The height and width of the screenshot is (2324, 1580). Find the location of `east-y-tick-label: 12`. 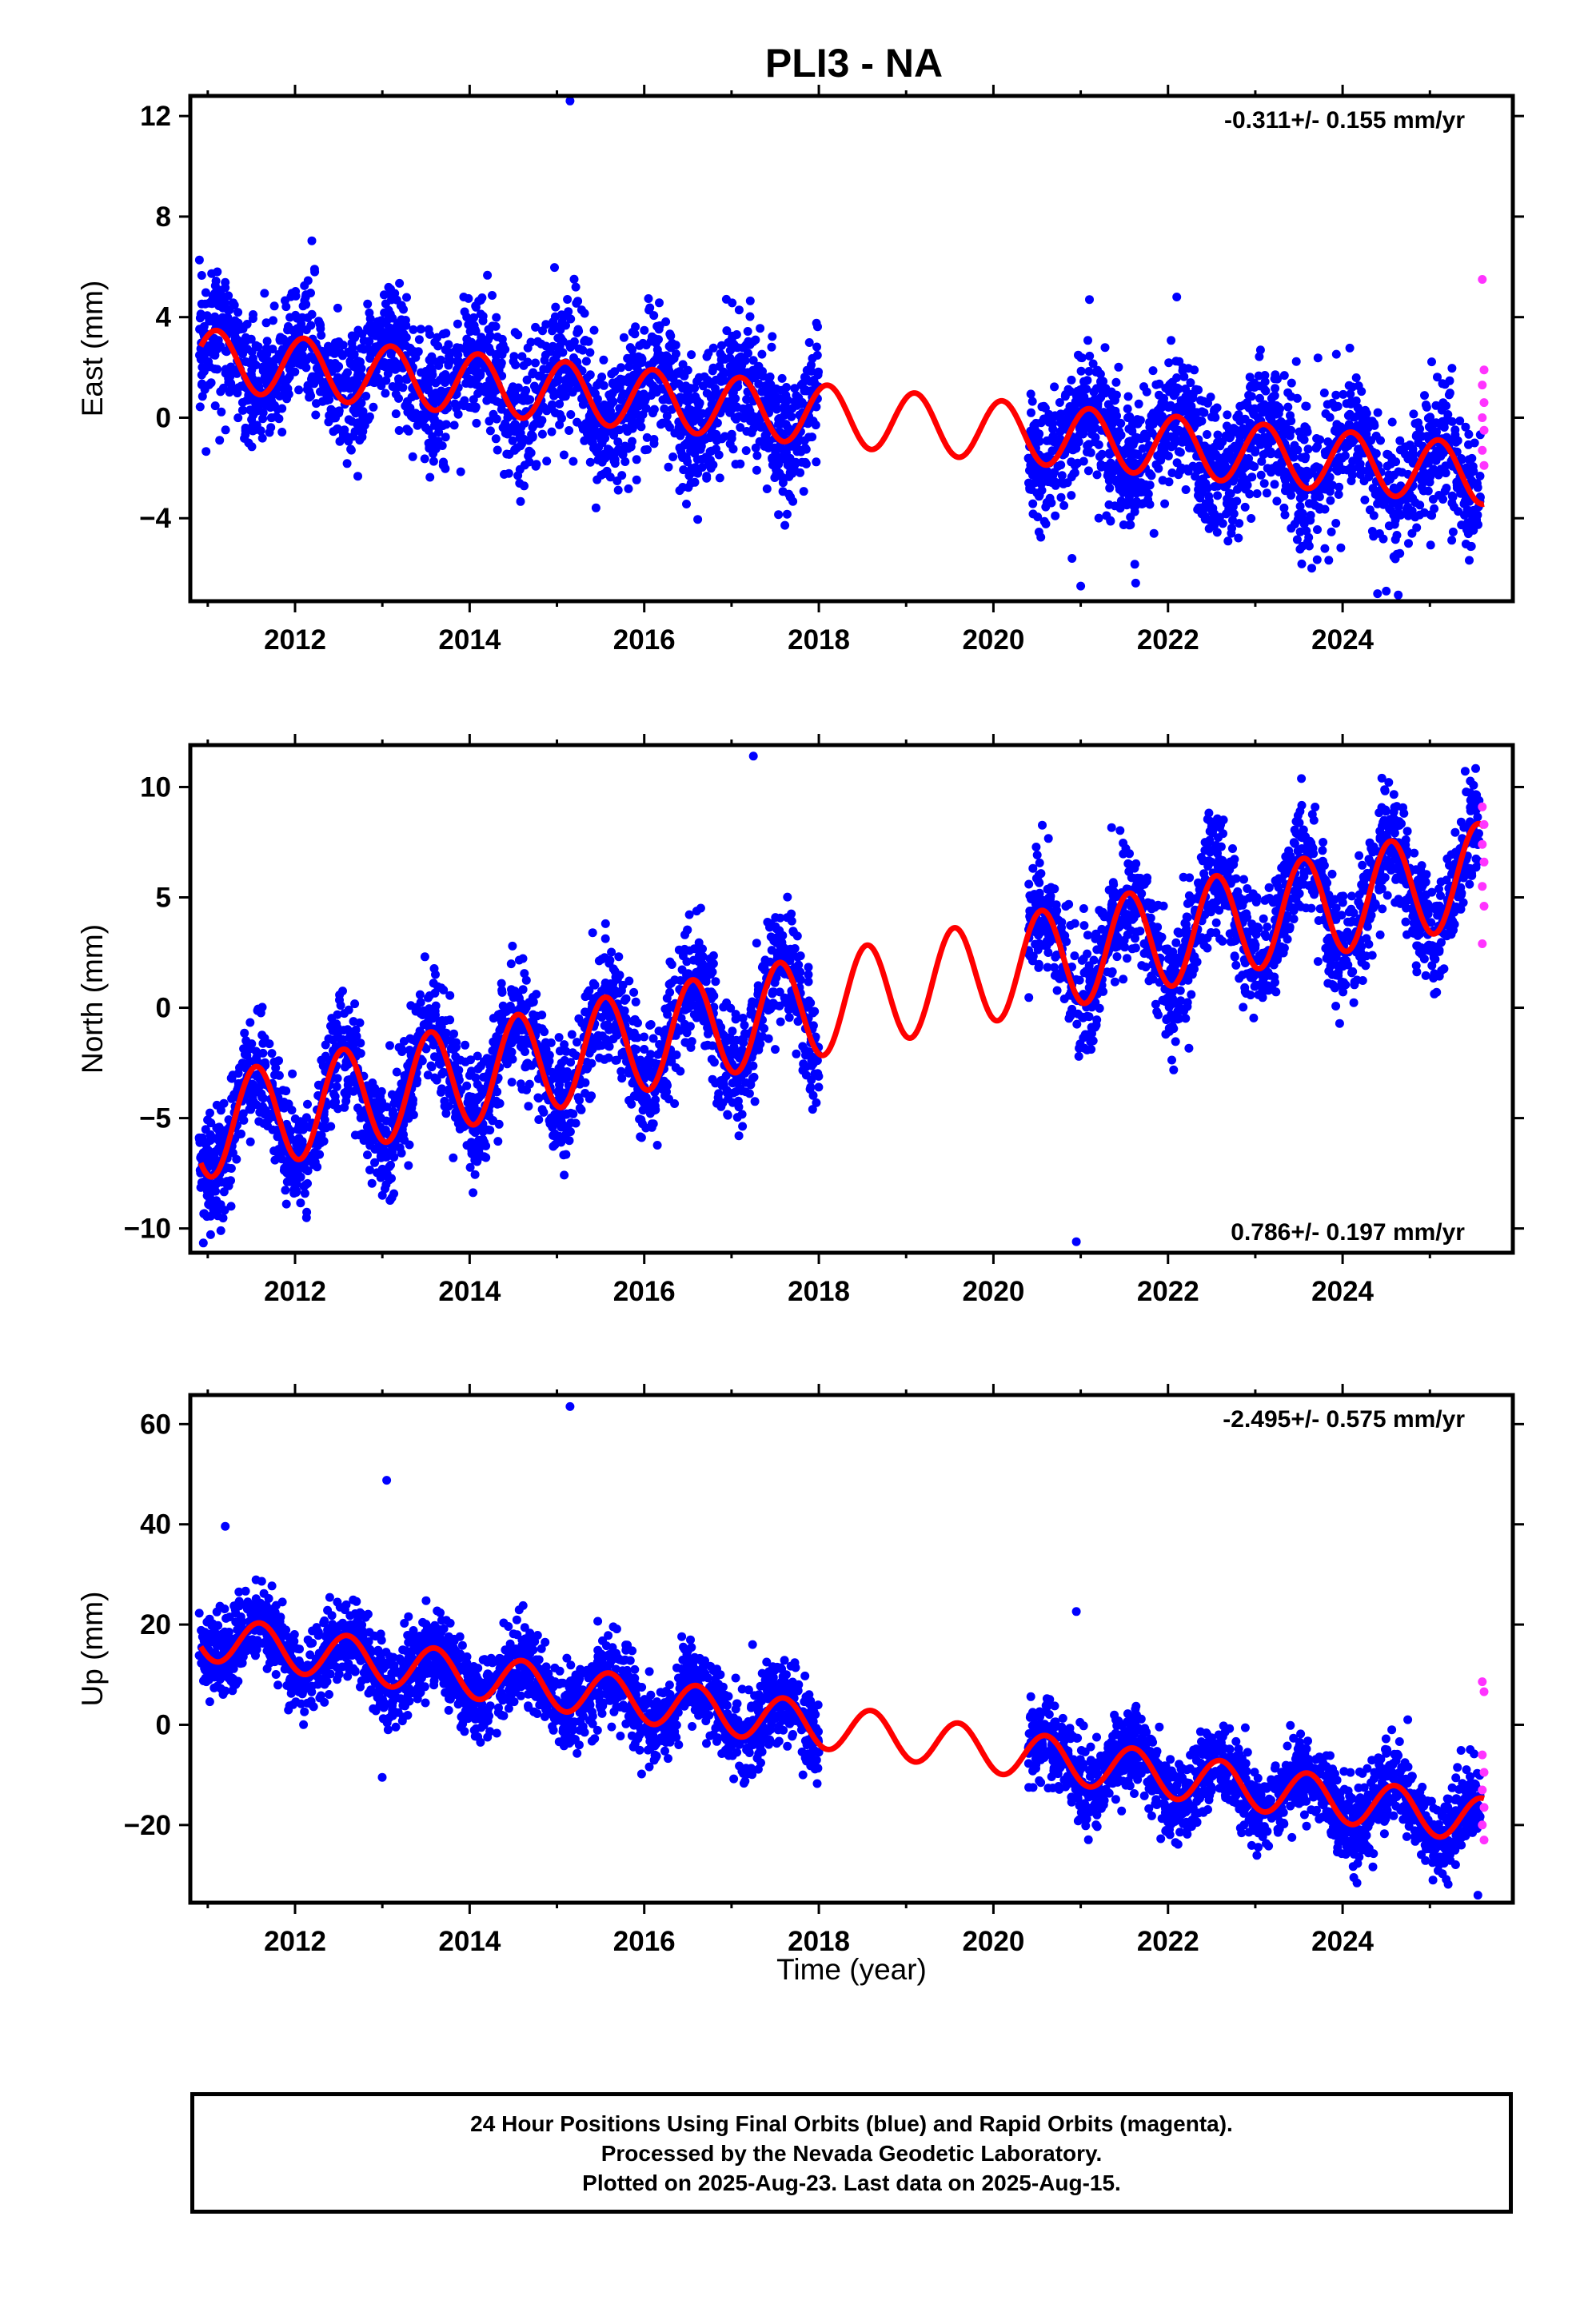

east-y-tick-label: 12 is located at coordinates (155, 117).